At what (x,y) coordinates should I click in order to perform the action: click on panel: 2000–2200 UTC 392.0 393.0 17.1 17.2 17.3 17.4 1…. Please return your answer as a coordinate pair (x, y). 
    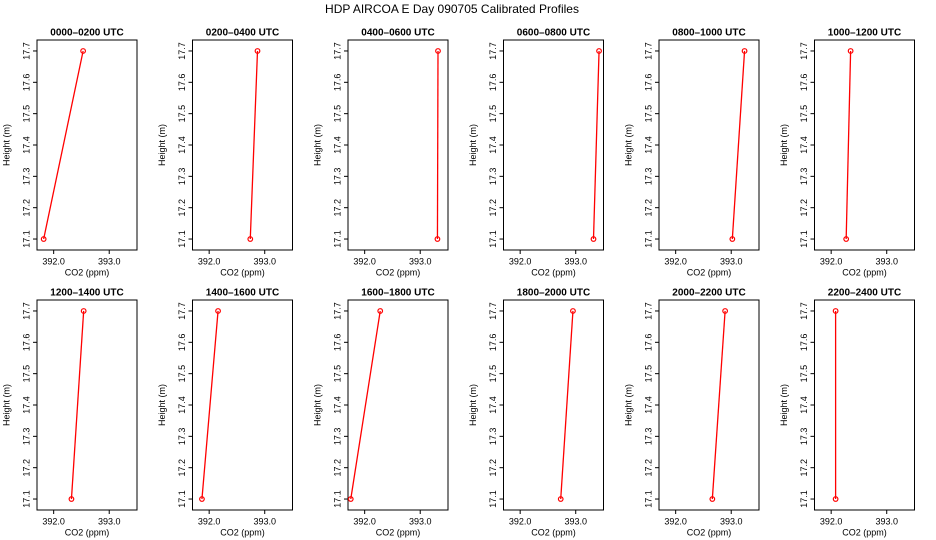
    Looking at the image, I should click on (691, 412).